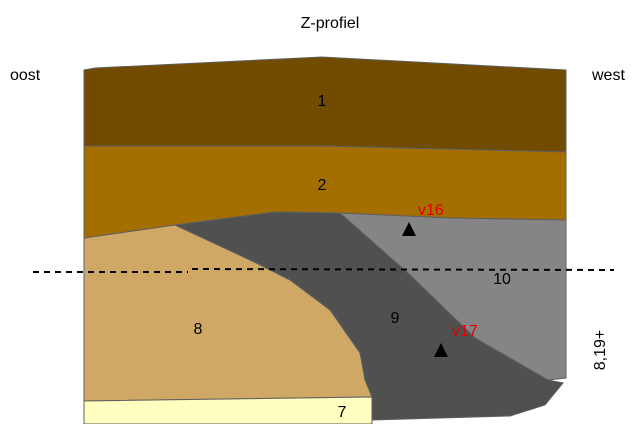  I want to click on find-v17-marker-triangle, so click(441, 350).